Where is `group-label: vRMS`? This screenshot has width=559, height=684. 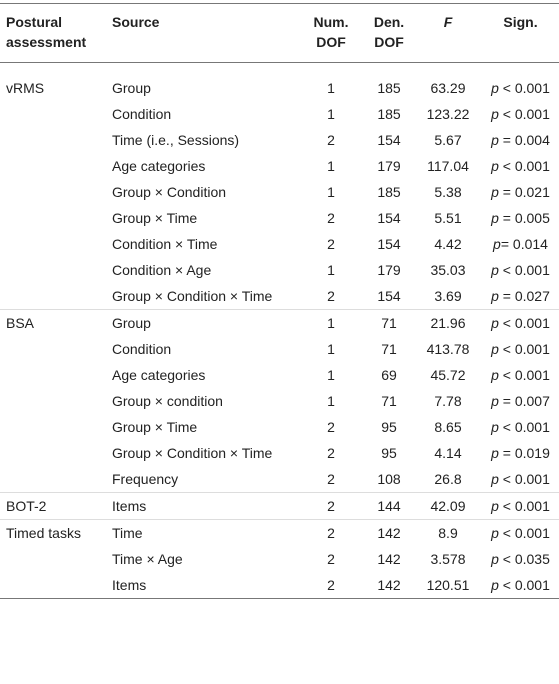
group-label: vRMS is located at coordinates (25, 88).